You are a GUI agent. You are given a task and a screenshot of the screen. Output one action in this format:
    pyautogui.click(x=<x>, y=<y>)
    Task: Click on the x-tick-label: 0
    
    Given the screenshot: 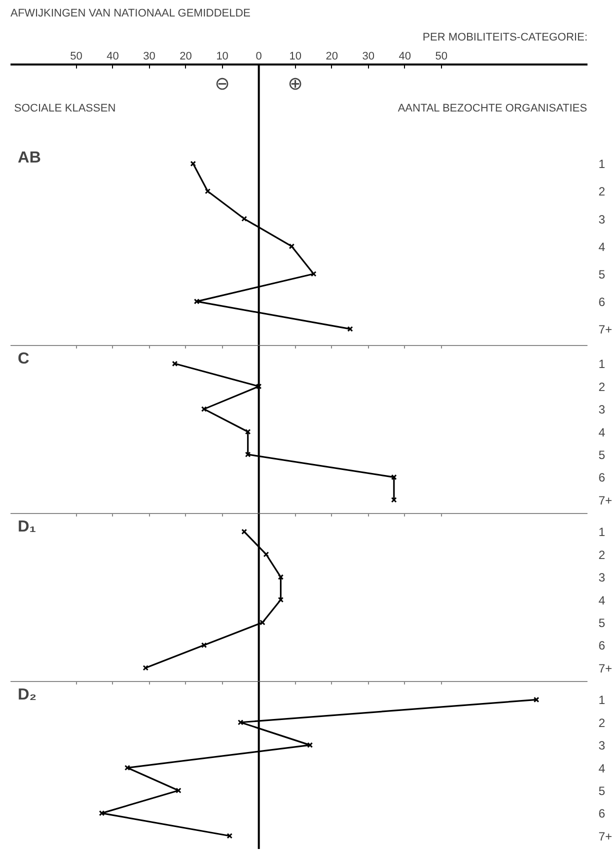 What is the action you would take?
    pyautogui.click(x=259, y=56)
    